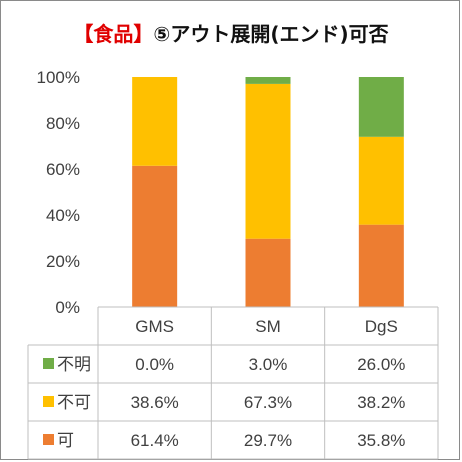 This screenshot has width=462, height=462. What do you see at coordinates (381, 440) in the screenshot?
I see `table-cell-value: 35.8%` at bounding box center [381, 440].